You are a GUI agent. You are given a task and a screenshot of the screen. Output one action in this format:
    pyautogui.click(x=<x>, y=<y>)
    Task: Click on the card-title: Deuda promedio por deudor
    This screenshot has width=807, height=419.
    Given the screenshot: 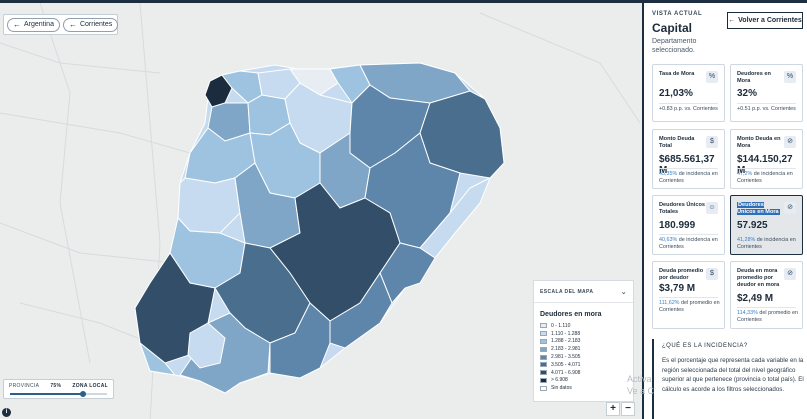 What is the action you would take?
    pyautogui.click(x=681, y=274)
    